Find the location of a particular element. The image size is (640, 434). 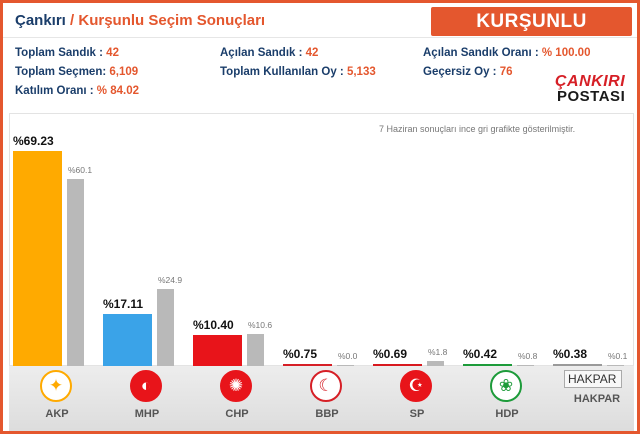

stat-total-voters: Toplam Seçmen: 6,109 is located at coordinates (76, 72).